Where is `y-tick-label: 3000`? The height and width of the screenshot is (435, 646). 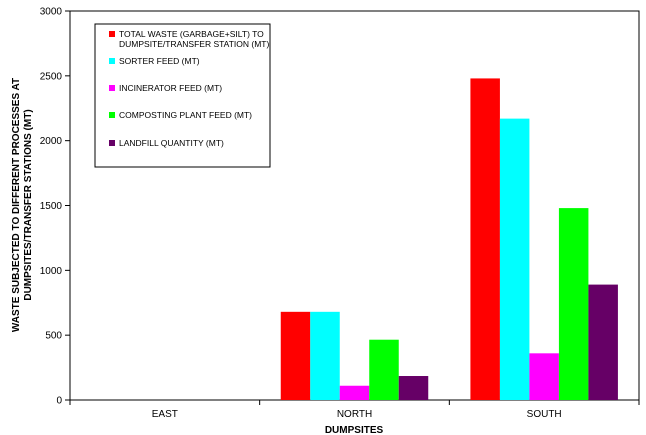
y-tick-label: 3000 is located at coordinates (51, 12).